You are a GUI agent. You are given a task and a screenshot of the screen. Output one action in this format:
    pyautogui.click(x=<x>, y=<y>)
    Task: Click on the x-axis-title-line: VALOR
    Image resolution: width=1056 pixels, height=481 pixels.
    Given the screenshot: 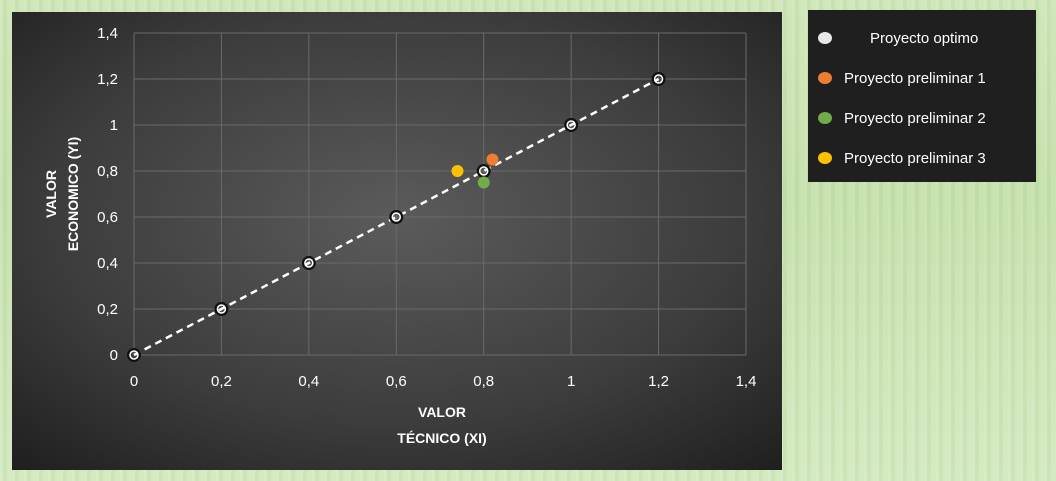 What is the action you would take?
    pyautogui.click(x=442, y=412)
    